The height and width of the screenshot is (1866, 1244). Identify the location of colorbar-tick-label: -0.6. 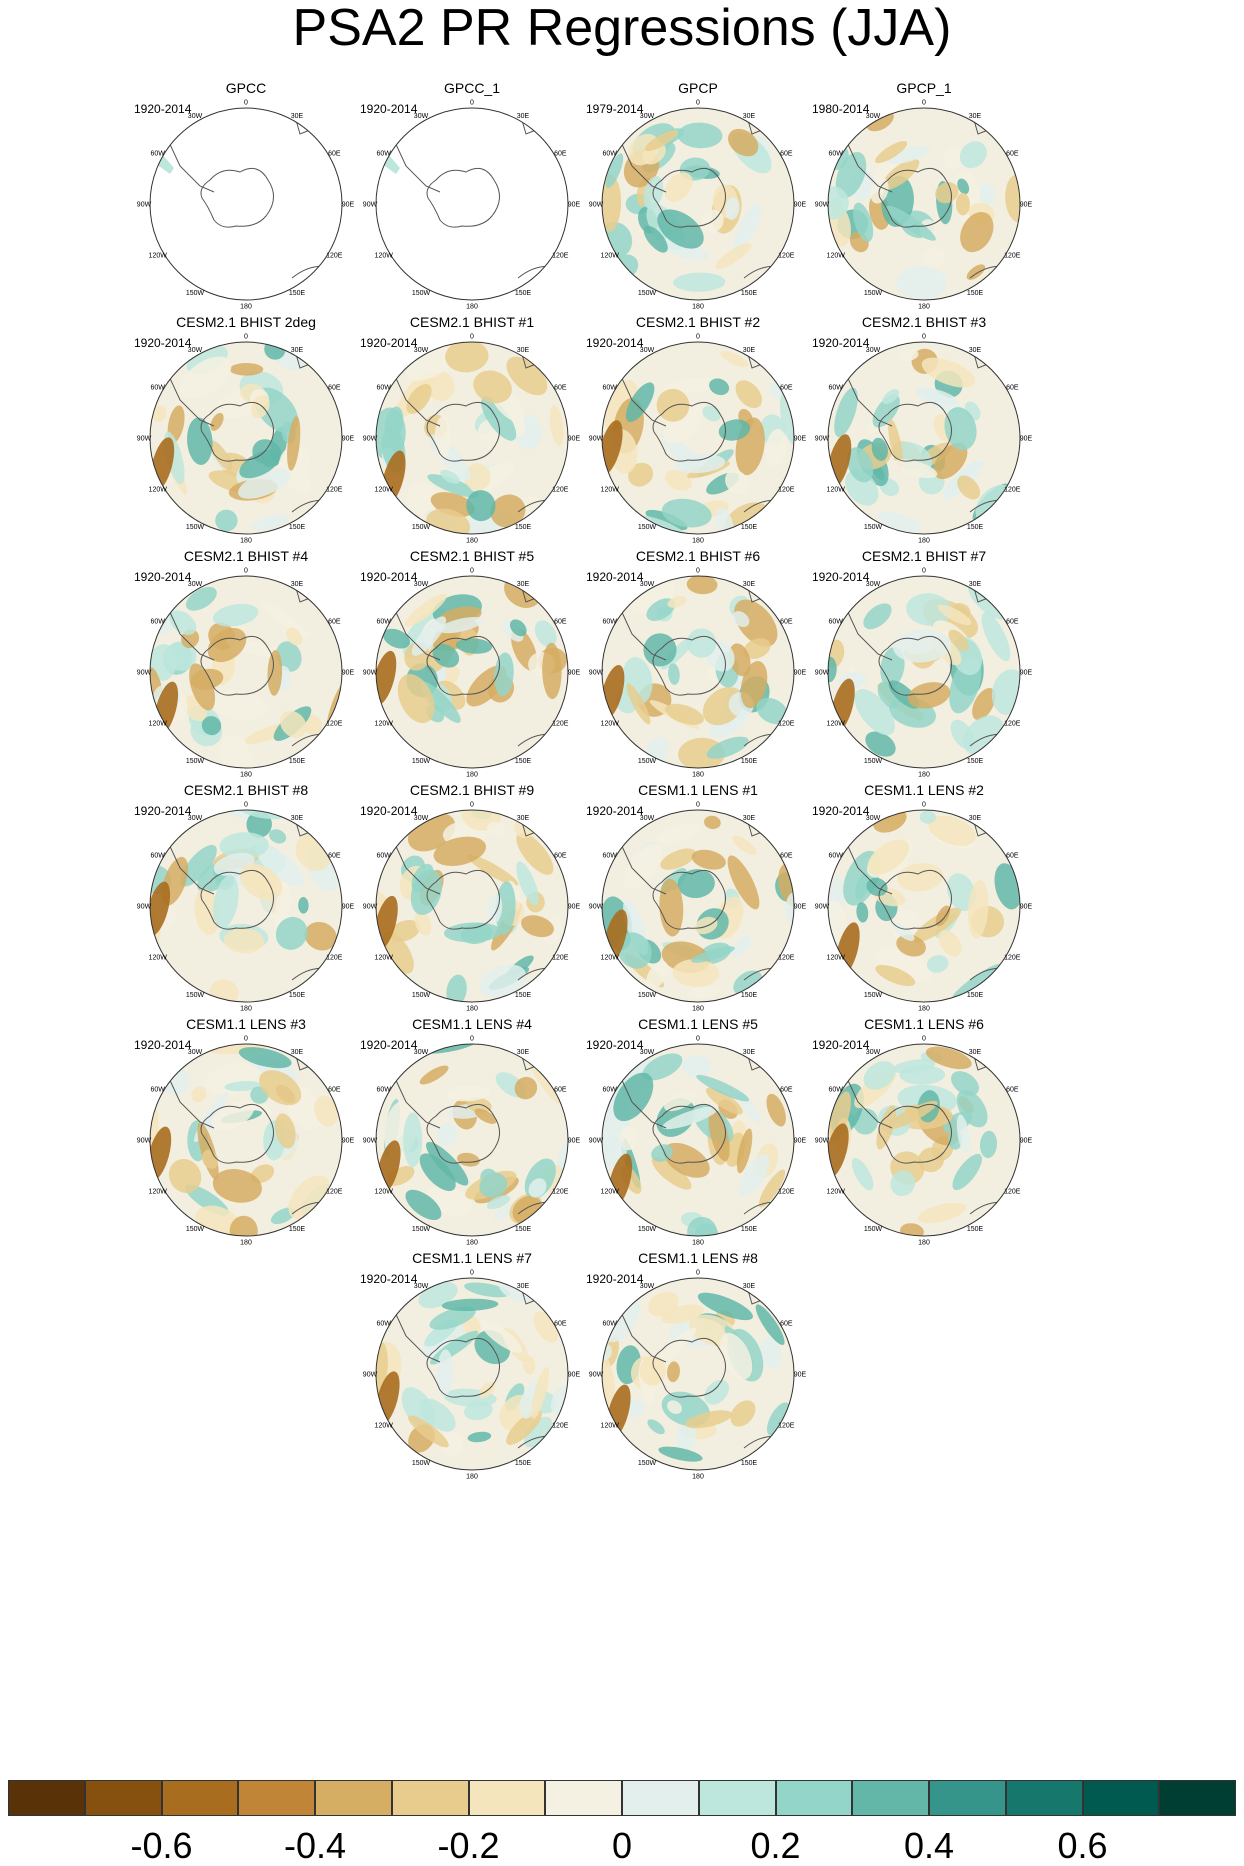
(161, 1845).